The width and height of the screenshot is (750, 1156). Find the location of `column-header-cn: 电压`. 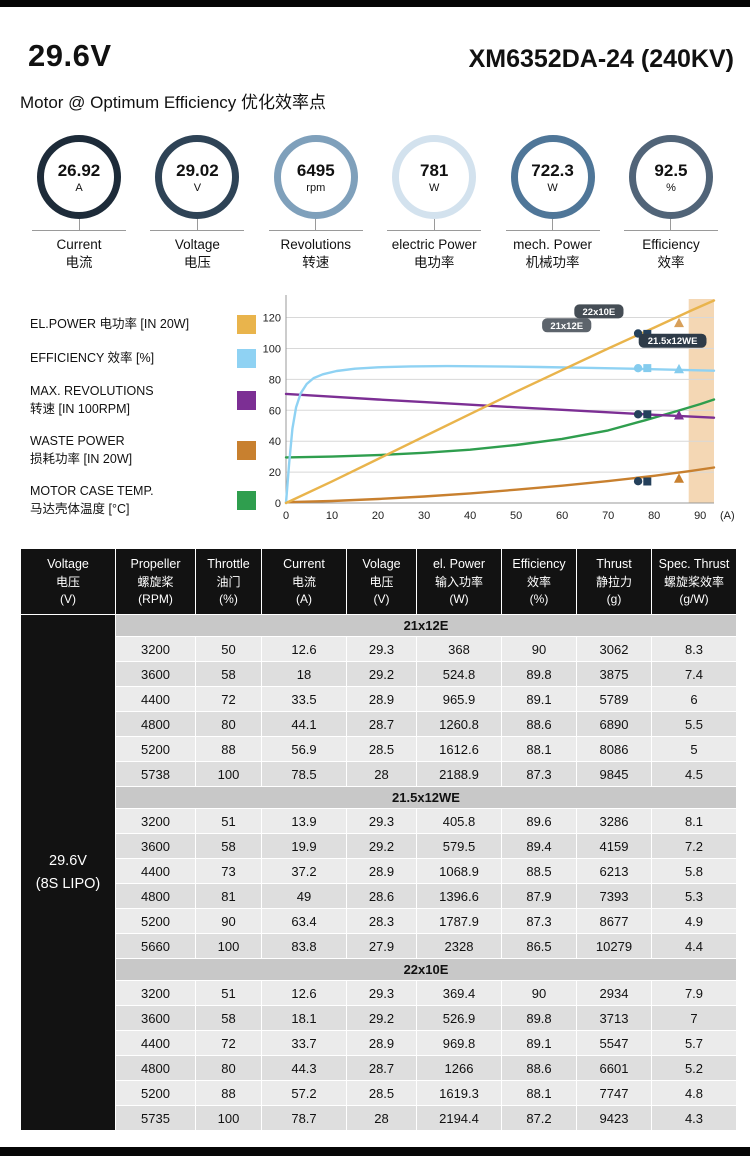

column-header-cn: 电压 is located at coordinates (67, 582).